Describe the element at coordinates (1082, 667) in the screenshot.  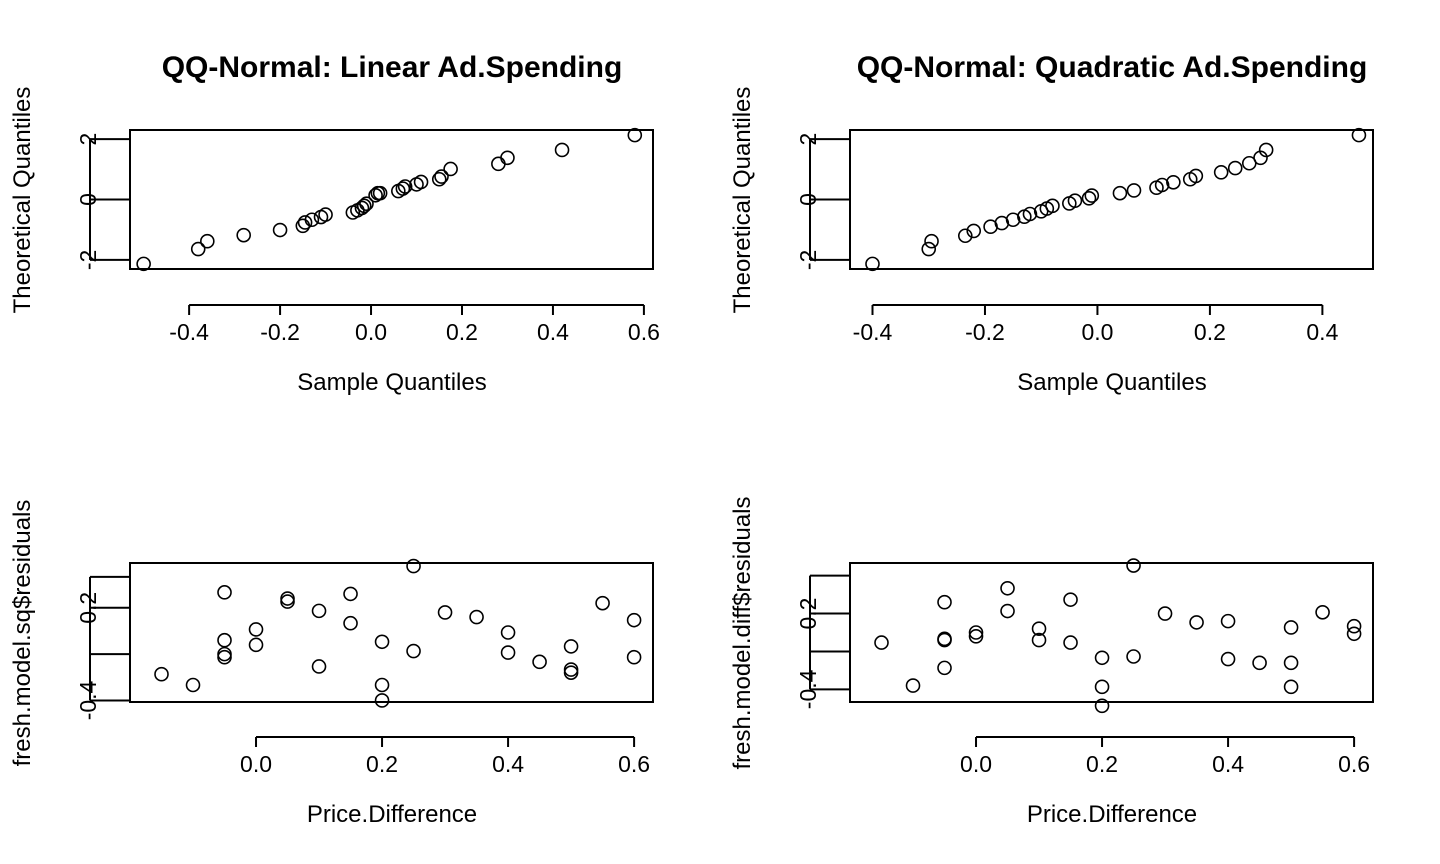
I see `plot-marks: 0.0 0.2 0.4 0.6 -0.4 0.2` at that location.